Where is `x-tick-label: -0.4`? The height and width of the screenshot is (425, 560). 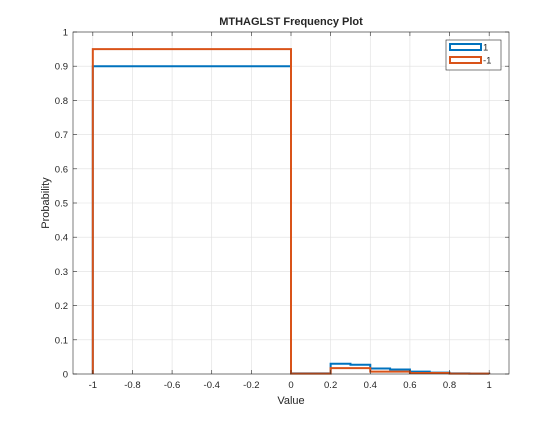
x-tick-label: -0.4 is located at coordinates (212, 385).